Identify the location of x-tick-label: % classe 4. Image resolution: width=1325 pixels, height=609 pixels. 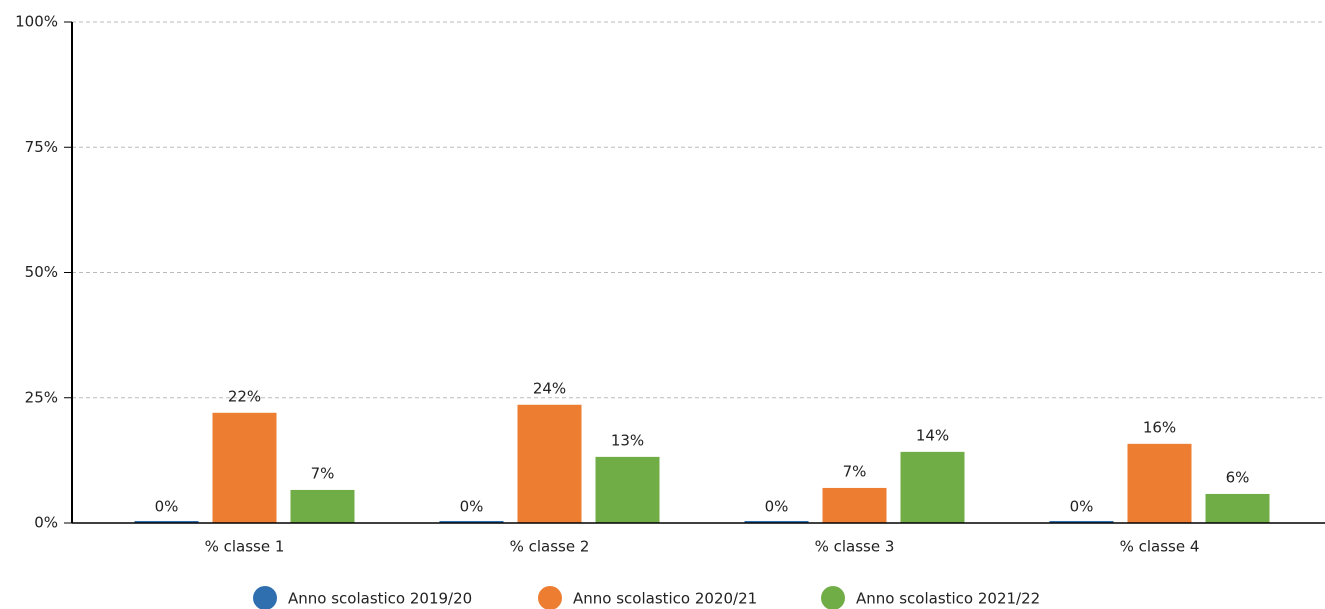
(1160, 547).